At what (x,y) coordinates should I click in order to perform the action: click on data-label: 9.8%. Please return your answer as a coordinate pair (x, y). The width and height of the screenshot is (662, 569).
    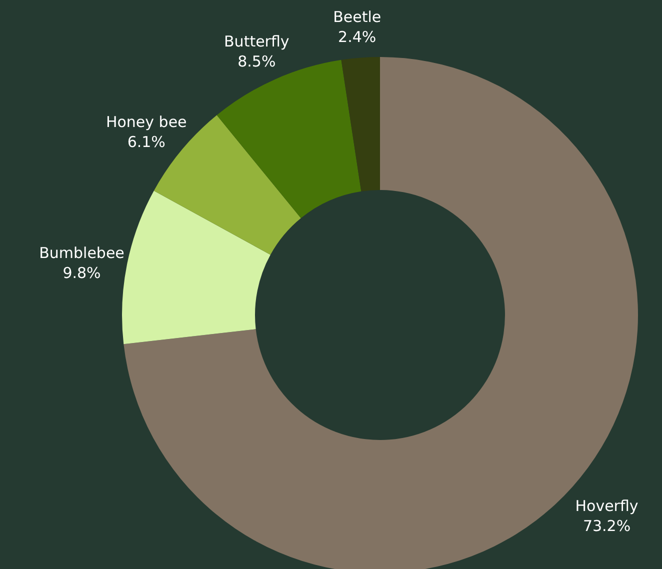
    Looking at the image, I should click on (81, 273).